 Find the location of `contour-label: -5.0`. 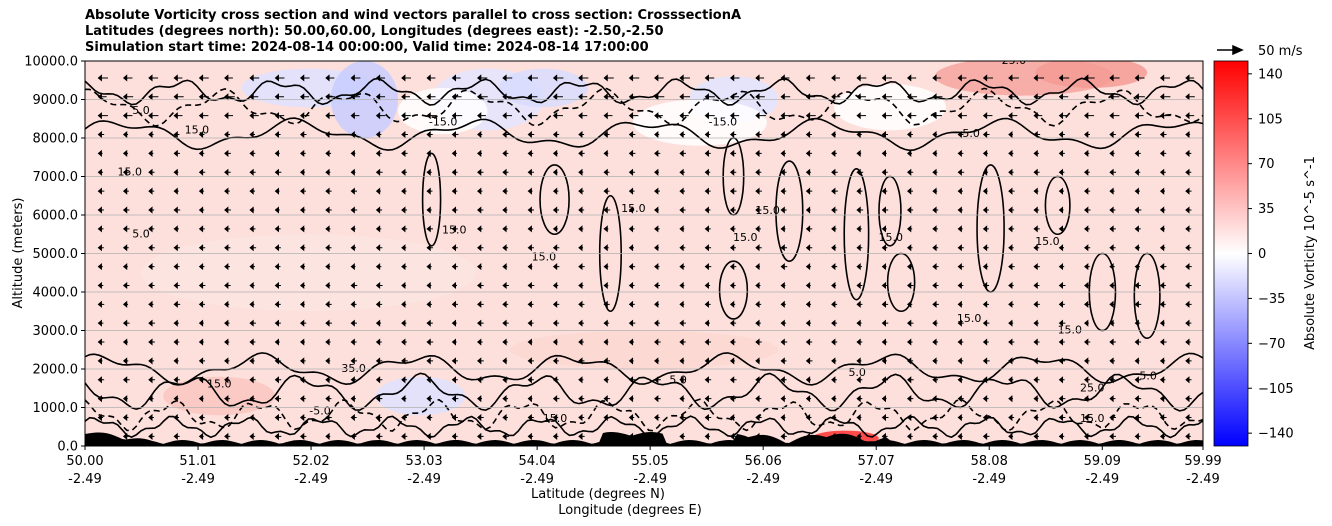

contour-label: -5.0 is located at coordinates (319, 410).